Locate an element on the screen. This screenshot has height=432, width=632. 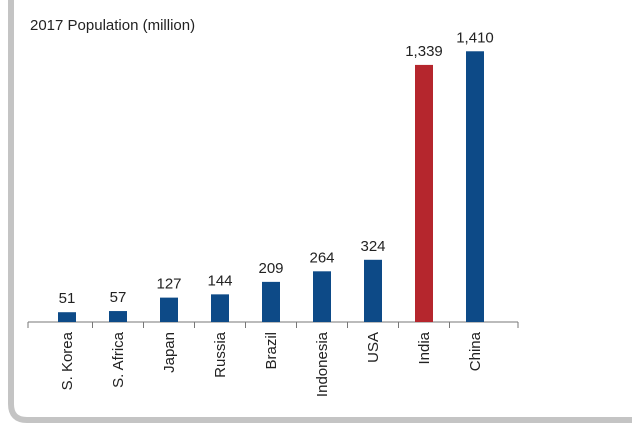
value-label: 1,339 is located at coordinates (424, 51).